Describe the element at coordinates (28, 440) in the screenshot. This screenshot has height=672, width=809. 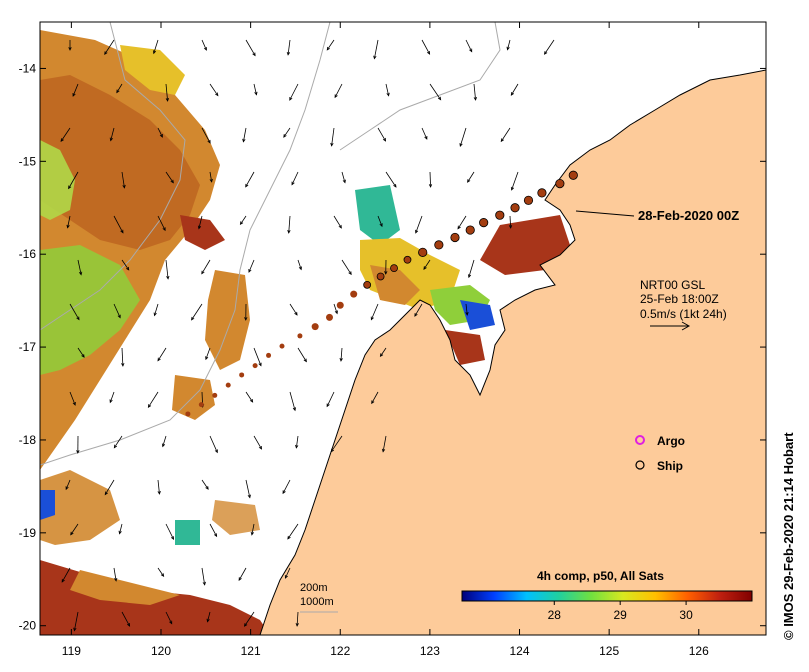
I see `lat-tick-label: -18` at that location.